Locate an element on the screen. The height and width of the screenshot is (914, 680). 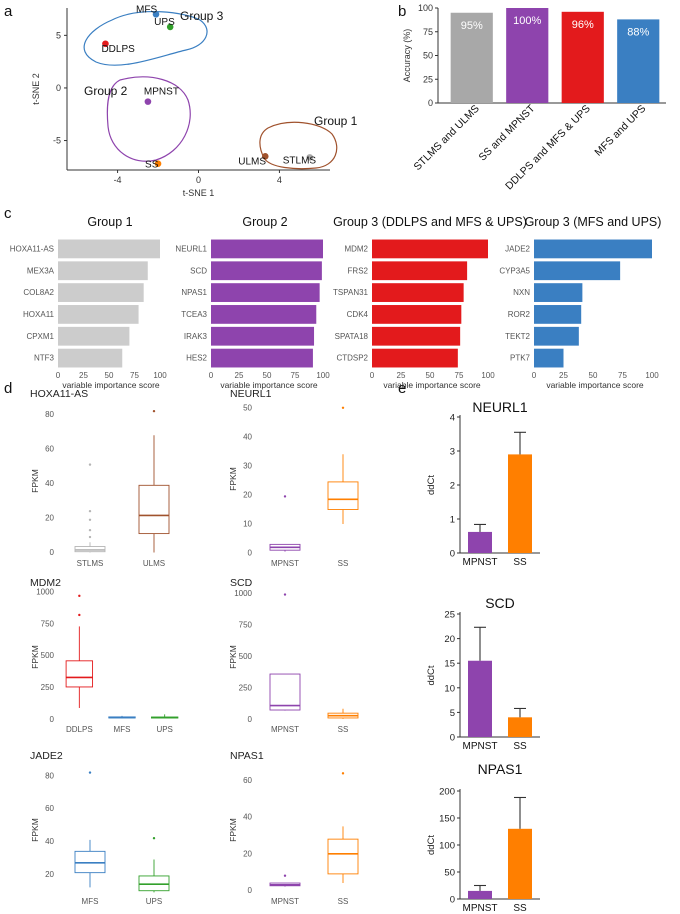
y-tick-label: 500 is located at coordinates (246, 656).